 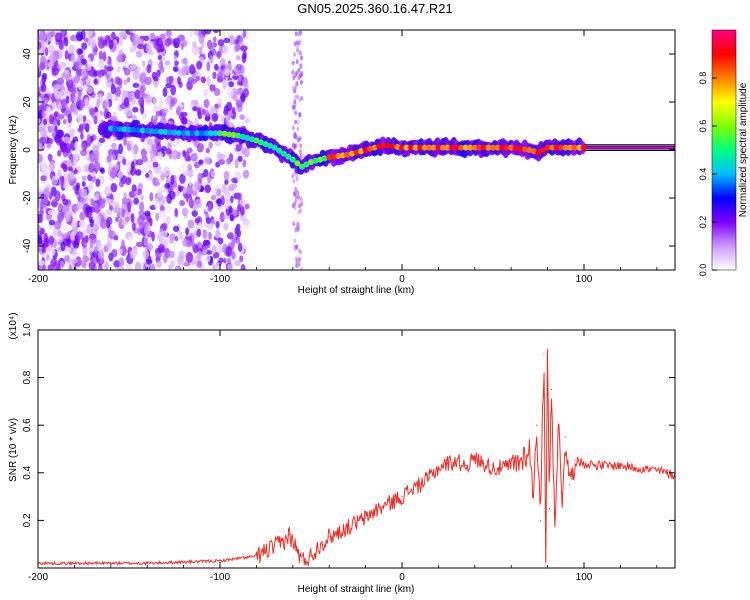 What do you see at coordinates (584, 577) in the screenshot?
I see `x-tick-label: 100` at bounding box center [584, 577].